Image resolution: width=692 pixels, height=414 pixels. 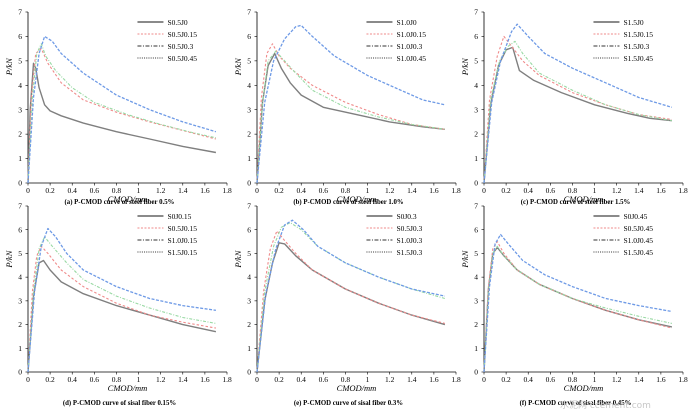 I want to click on y-axis-title: P/kN, so click(x=9, y=66).